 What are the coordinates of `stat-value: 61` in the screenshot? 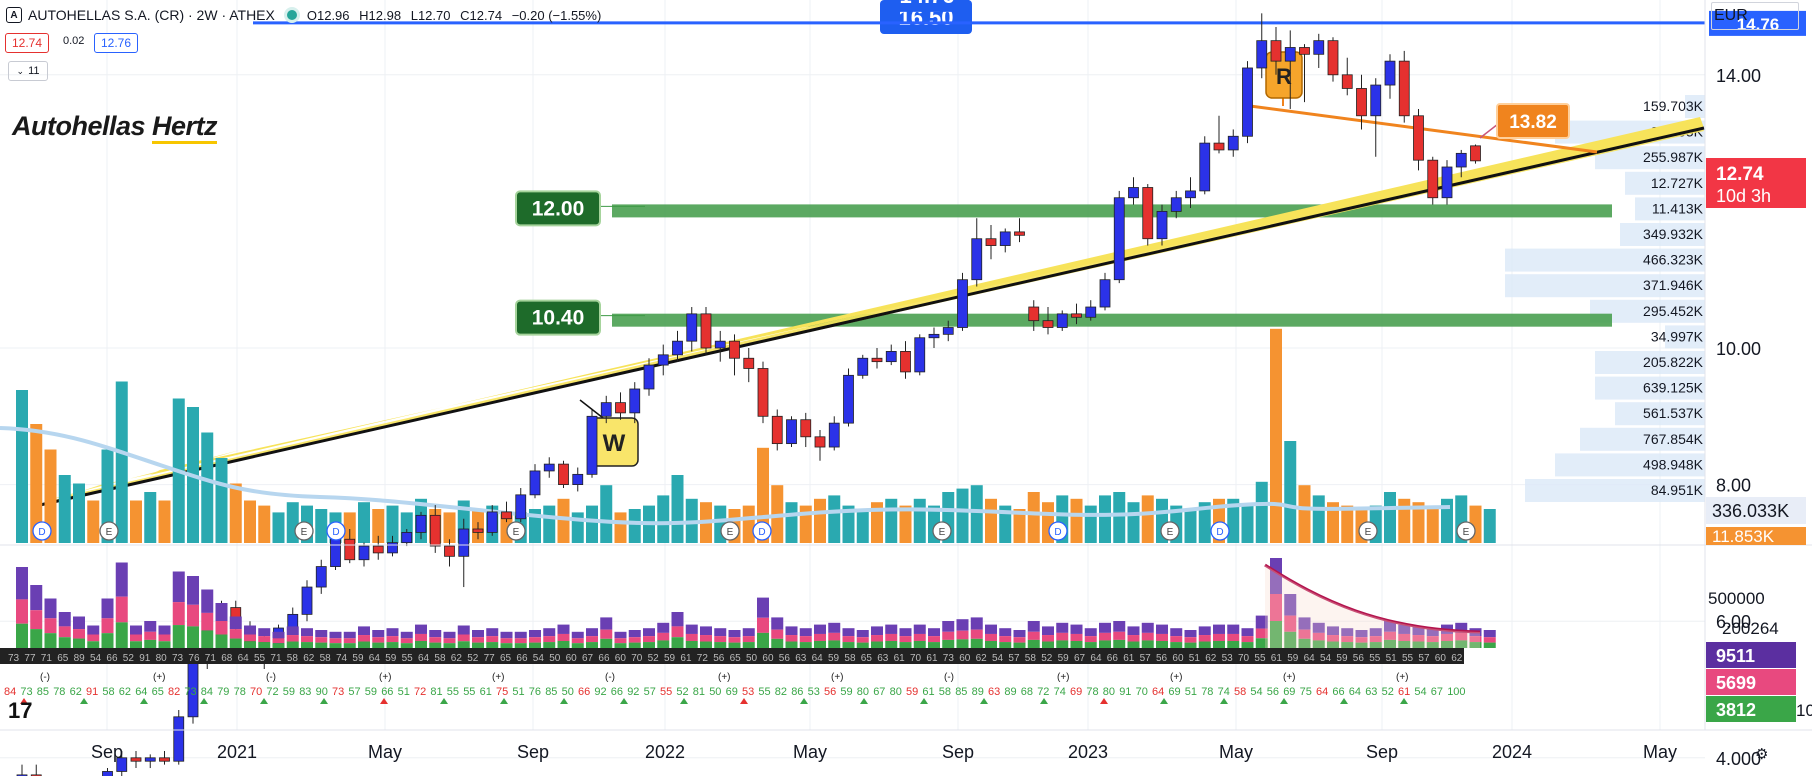 It's located at (486, 692).